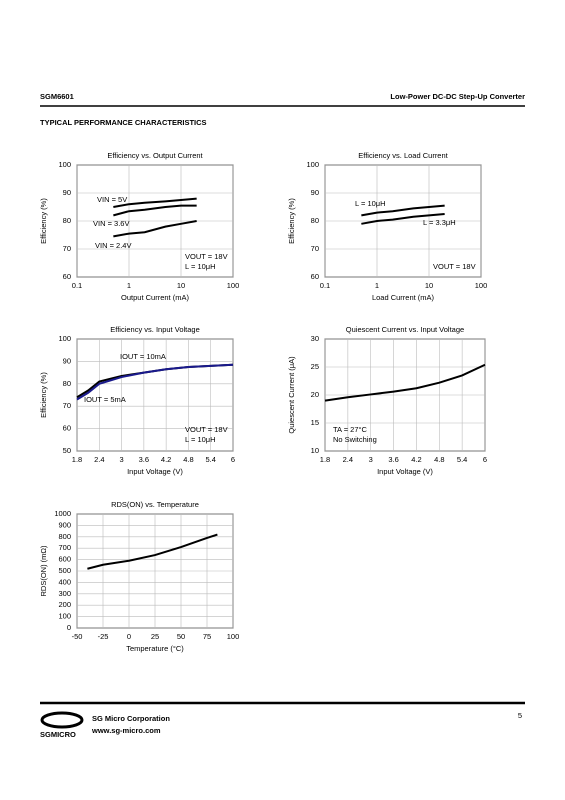  What do you see at coordinates (103, 636) in the screenshot?
I see `x-tick-label: -25` at bounding box center [103, 636].